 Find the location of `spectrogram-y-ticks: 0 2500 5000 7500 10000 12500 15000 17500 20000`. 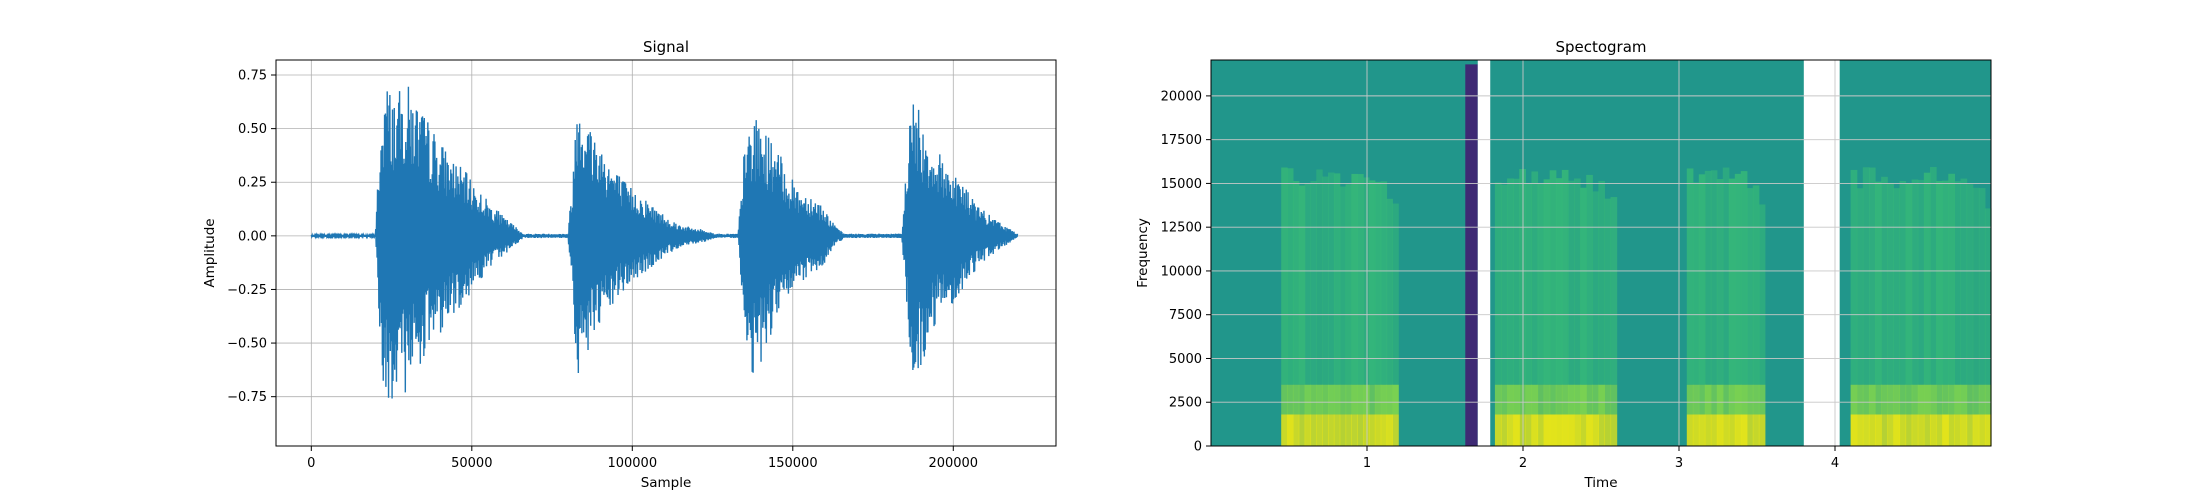

spectrogram-y-ticks: 0 2500 5000 7500 10000 12500 15000 17500 20000 is located at coordinates (1186, 272).